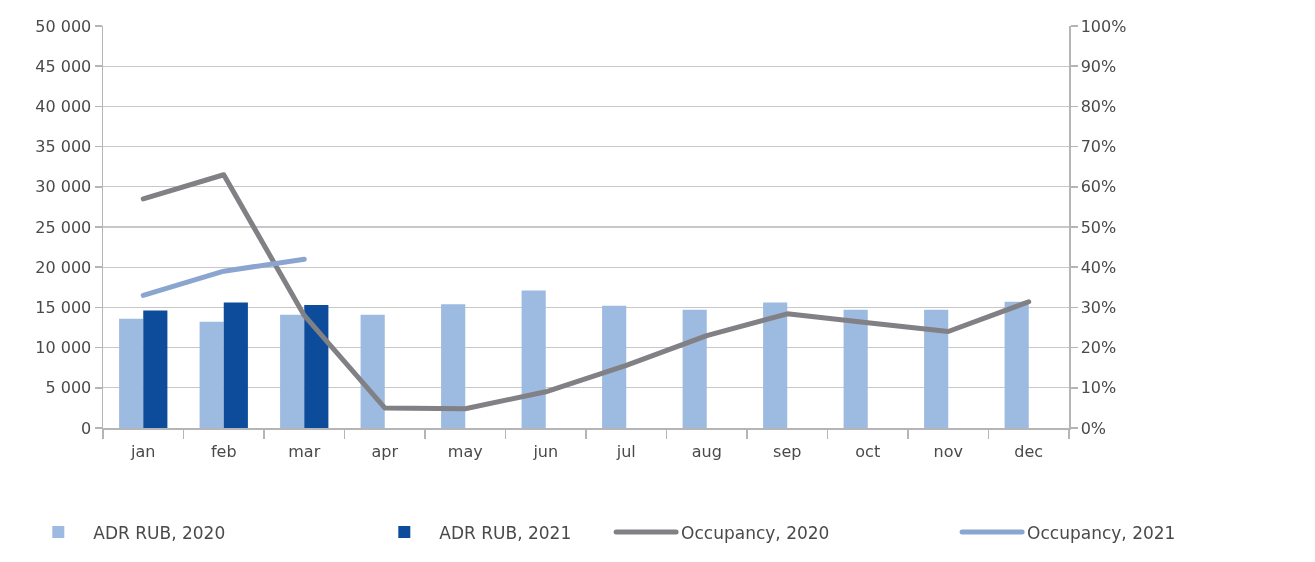 The height and width of the screenshot is (562, 1315). I want to click on y-tick-label: 10 000, so click(63, 348).